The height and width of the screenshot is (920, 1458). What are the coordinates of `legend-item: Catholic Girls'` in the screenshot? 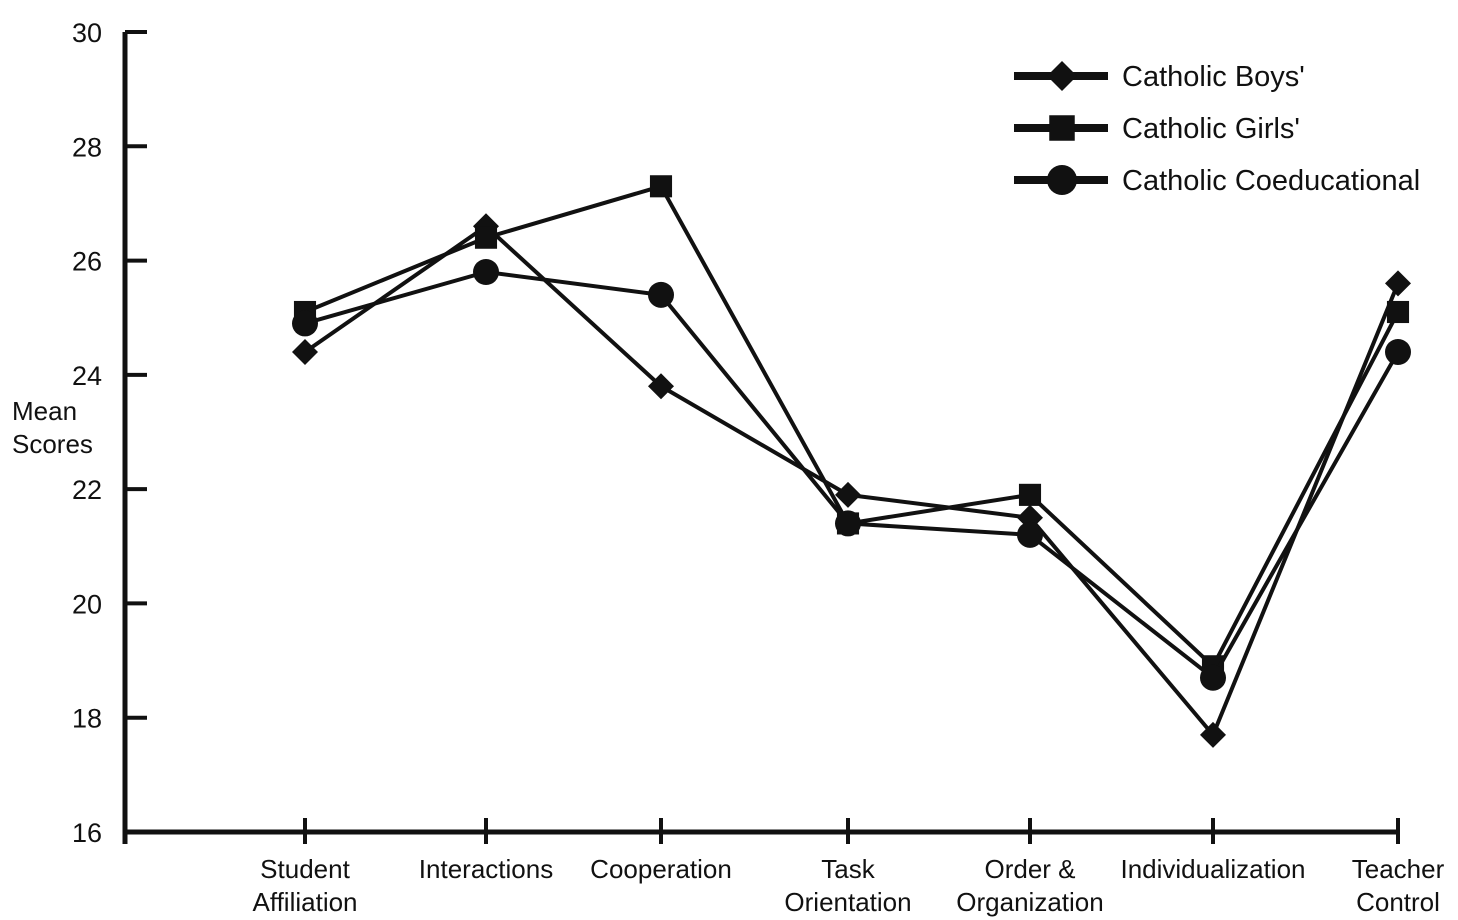 It's located at (1157, 129).